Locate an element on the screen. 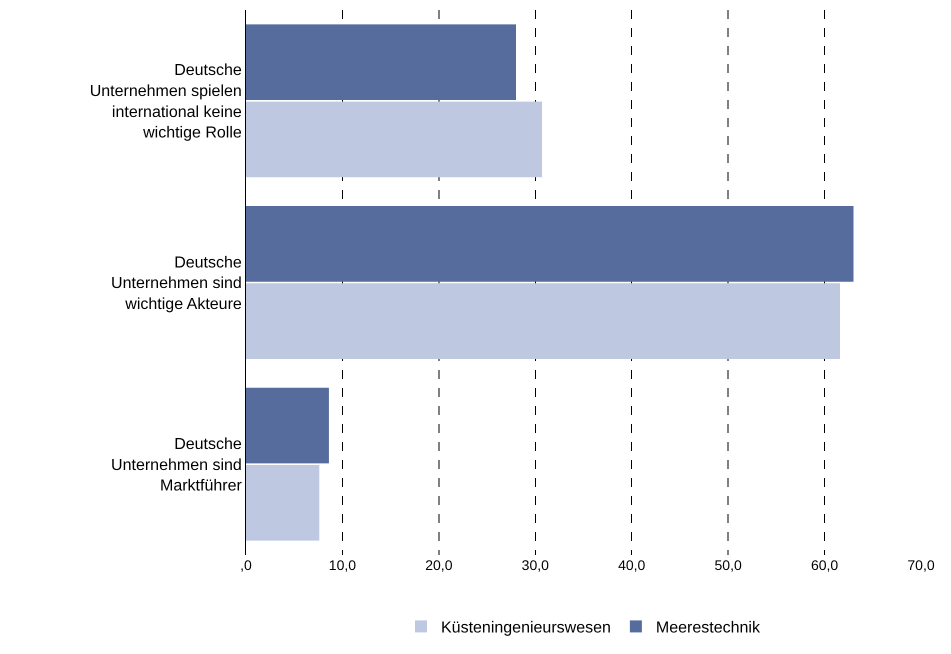 The height and width of the screenshot is (654, 951). x-tick-label: ,0 is located at coordinates (246, 565).